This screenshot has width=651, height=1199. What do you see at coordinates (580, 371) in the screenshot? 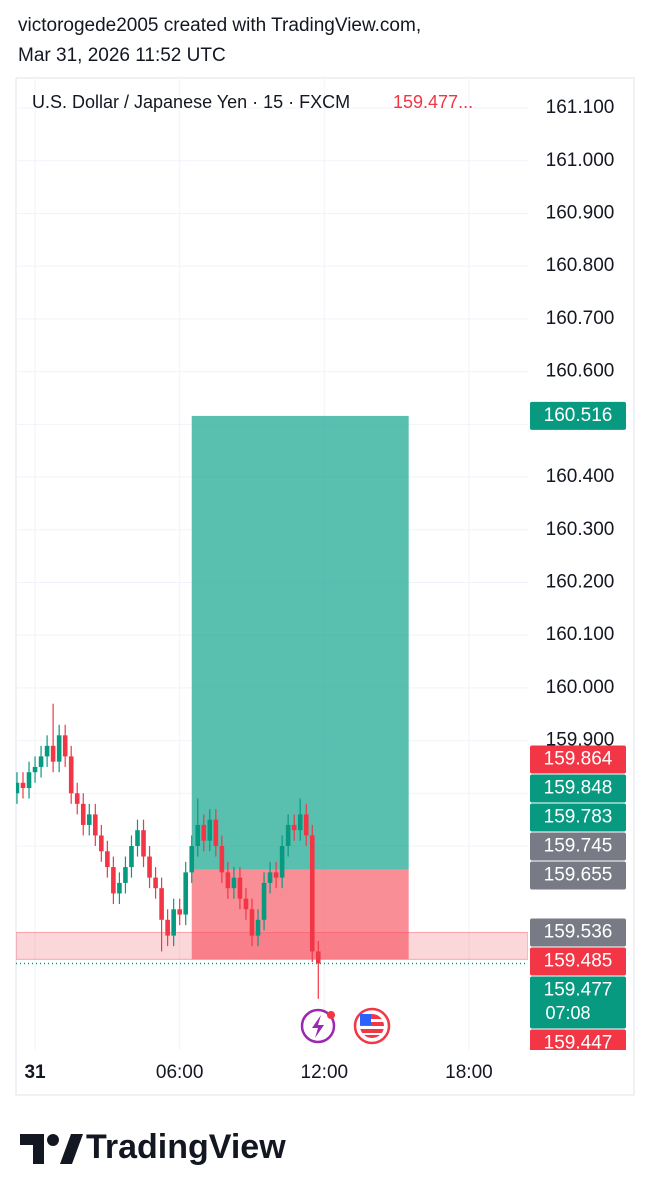
I see `y-tick-label: 160.600` at bounding box center [580, 371].